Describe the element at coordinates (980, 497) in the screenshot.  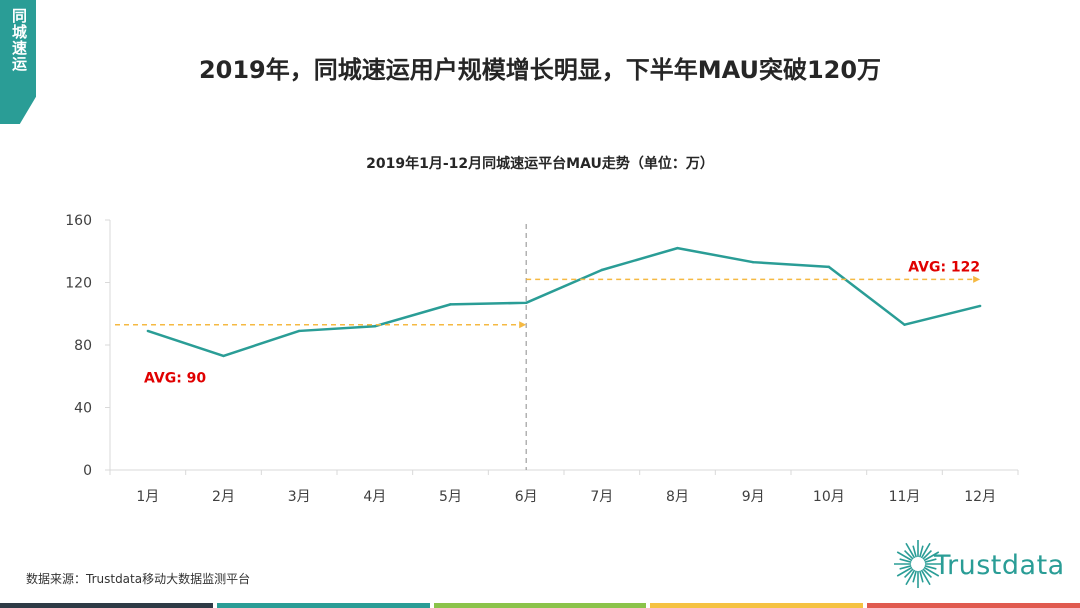
I see `x-tick-label: 12月` at that location.